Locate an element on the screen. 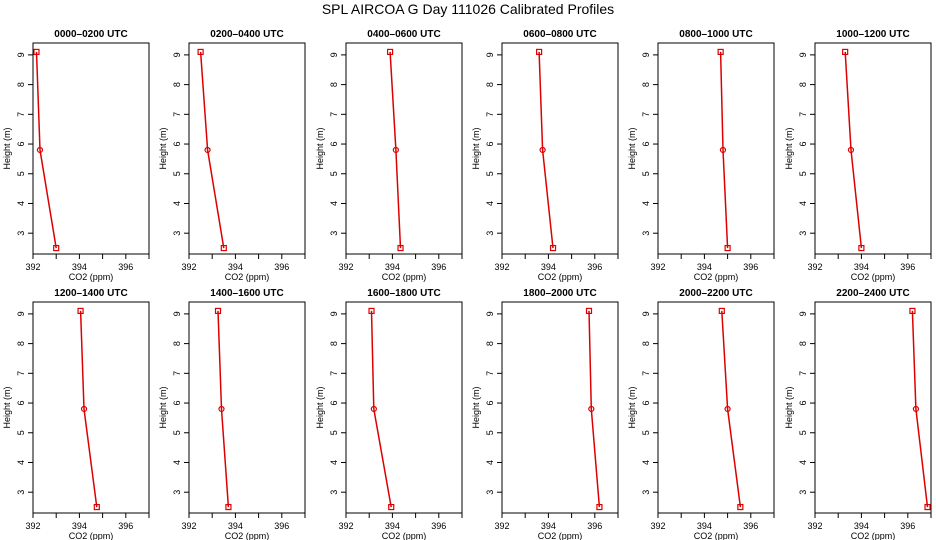 The image size is (936, 540). panel-title: 0400–0600 UTC is located at coordinates (403, 34).